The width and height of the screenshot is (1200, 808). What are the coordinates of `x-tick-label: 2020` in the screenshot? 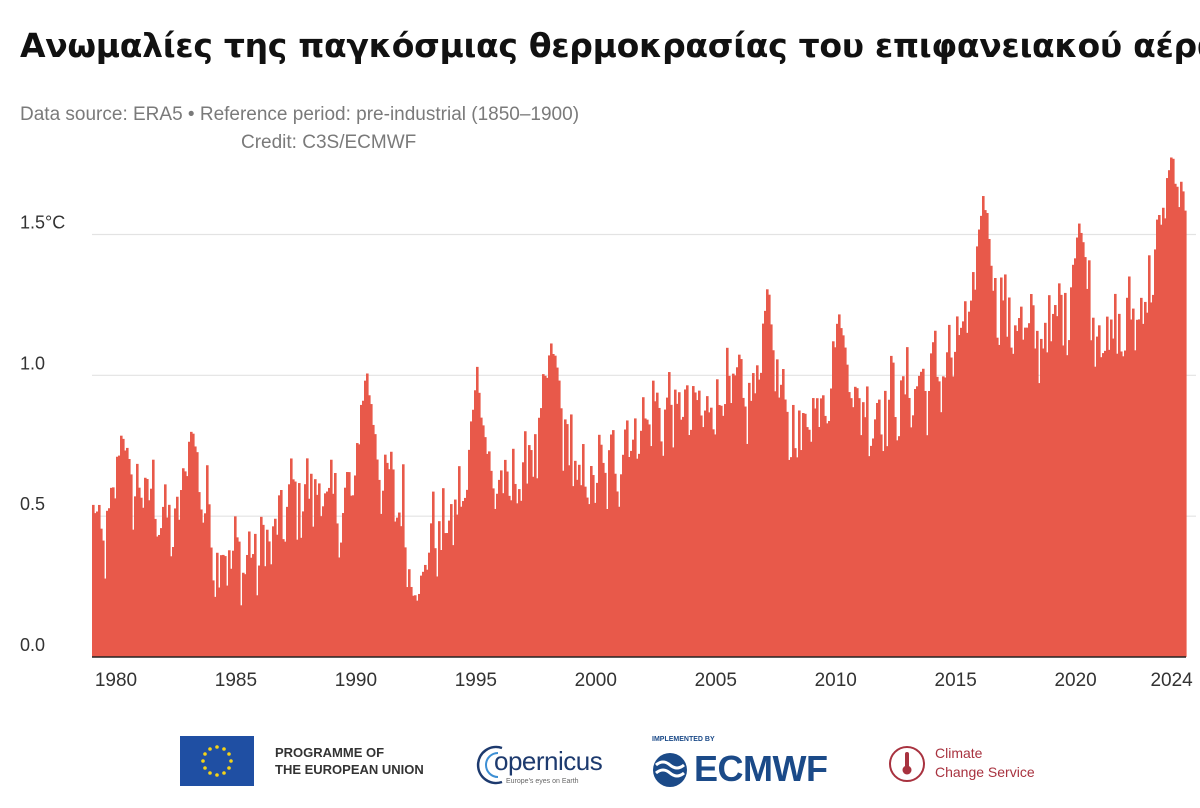 It's located at (1075, 680).